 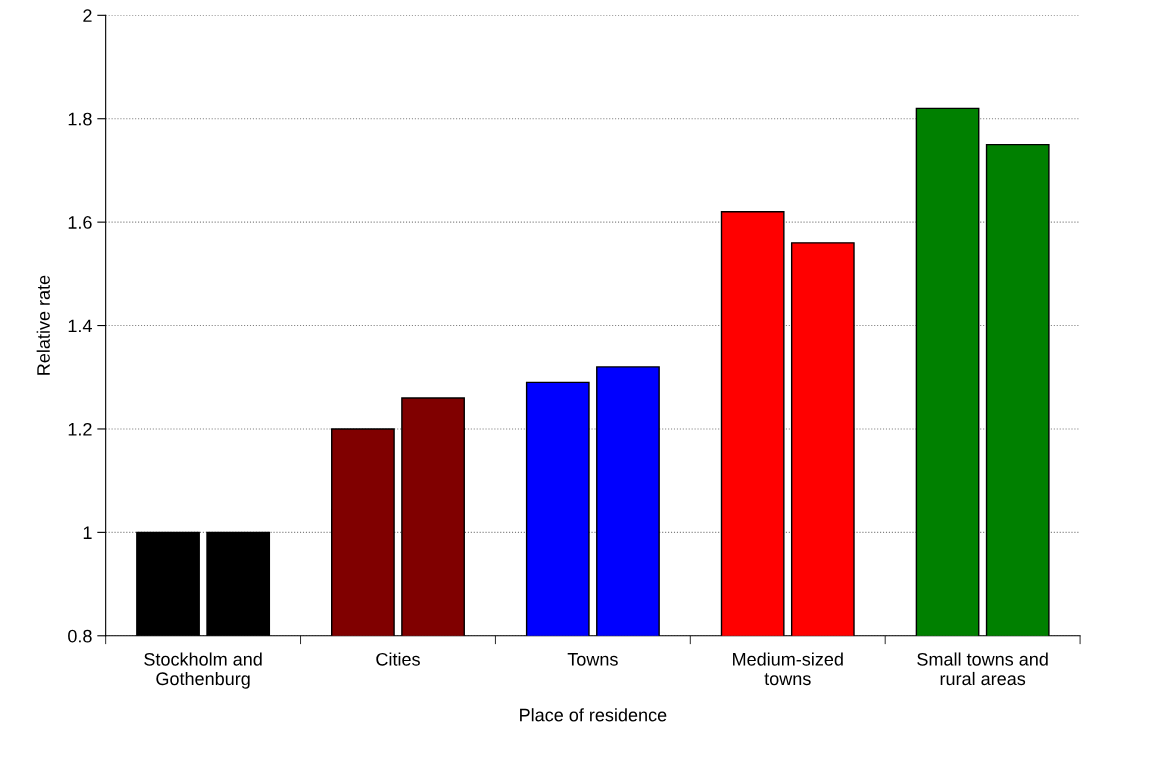 I want to click on y-tick-label: 1.6, so click(x=80, y=222).